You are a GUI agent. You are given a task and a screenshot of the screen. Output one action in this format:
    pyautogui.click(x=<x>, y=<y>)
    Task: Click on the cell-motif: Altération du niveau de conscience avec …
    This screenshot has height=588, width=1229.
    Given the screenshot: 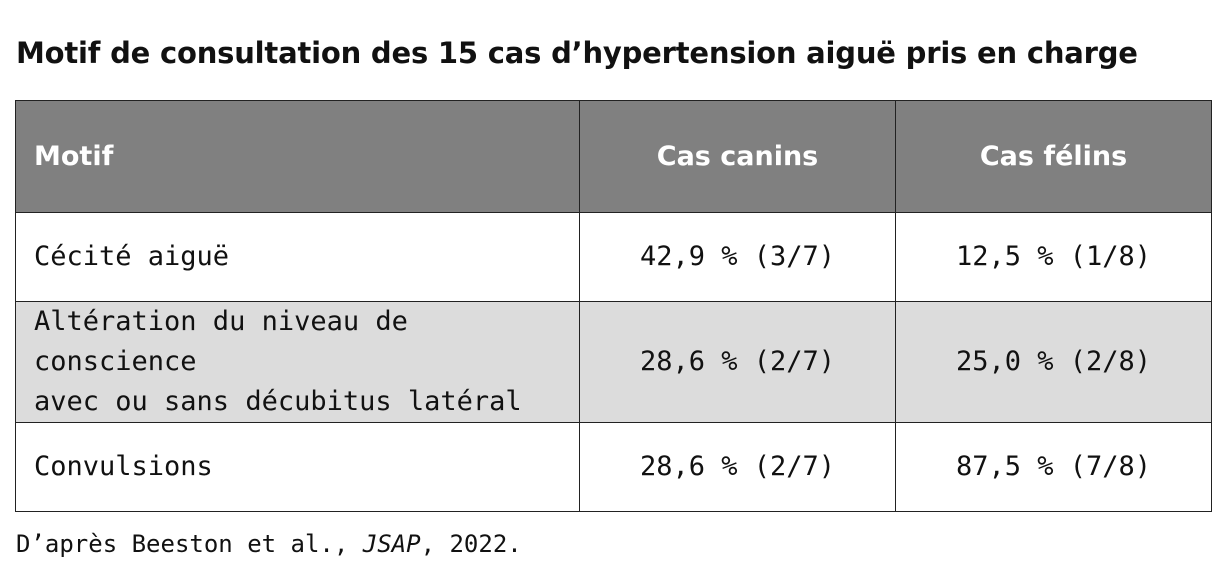 What is the action you would take?
    pyautogui.click(x=297, y=362)
    